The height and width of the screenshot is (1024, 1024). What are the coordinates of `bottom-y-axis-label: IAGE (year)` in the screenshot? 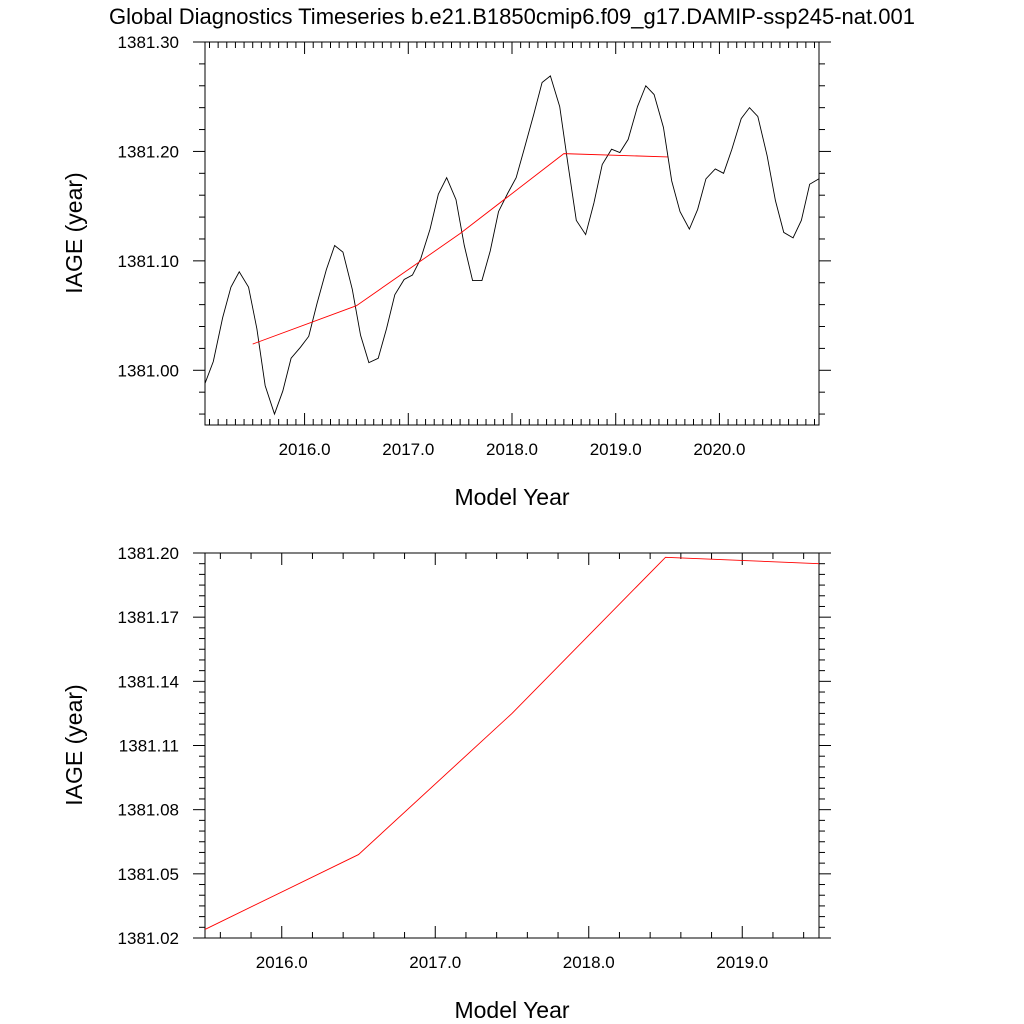 It's located at (74, 744).